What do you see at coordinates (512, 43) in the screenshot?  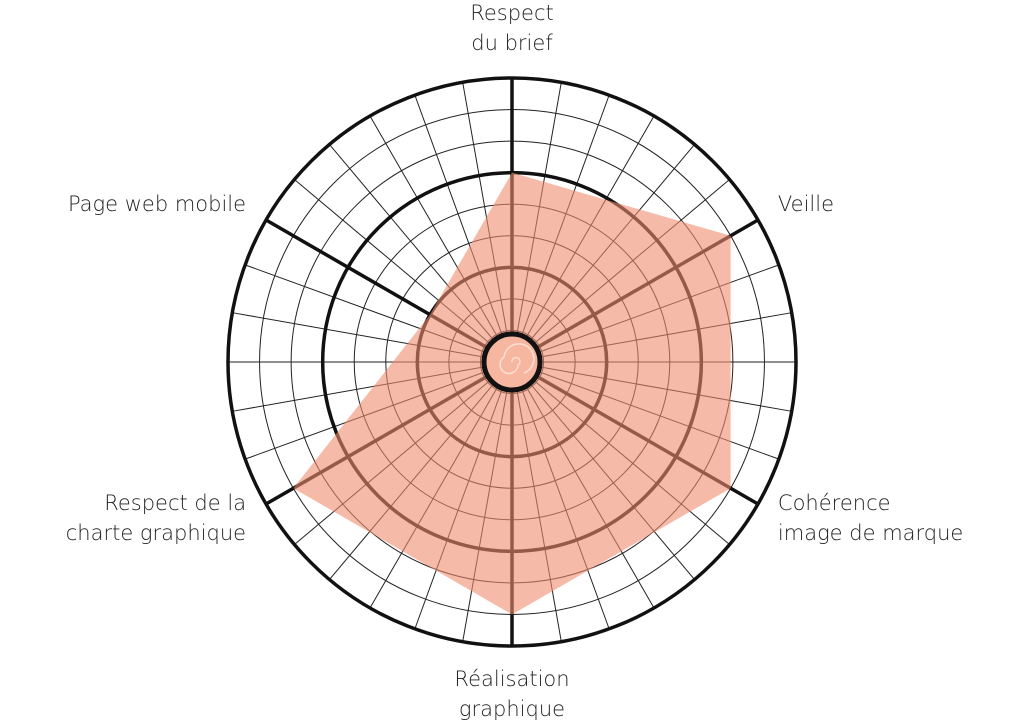 I see `axis-label: du brief` at bounding box center [512, 43].